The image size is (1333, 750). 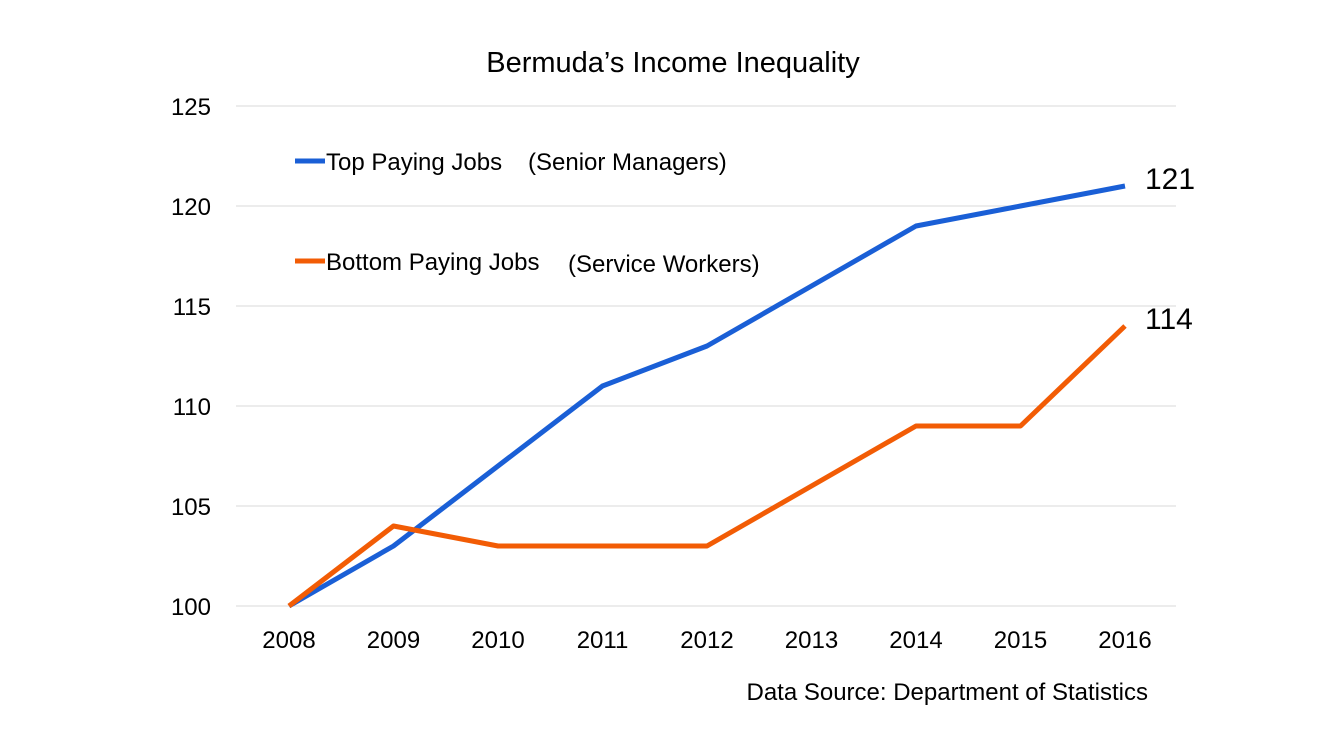 I want to click on y-tick-label: 115, so click(x=192, y=307).